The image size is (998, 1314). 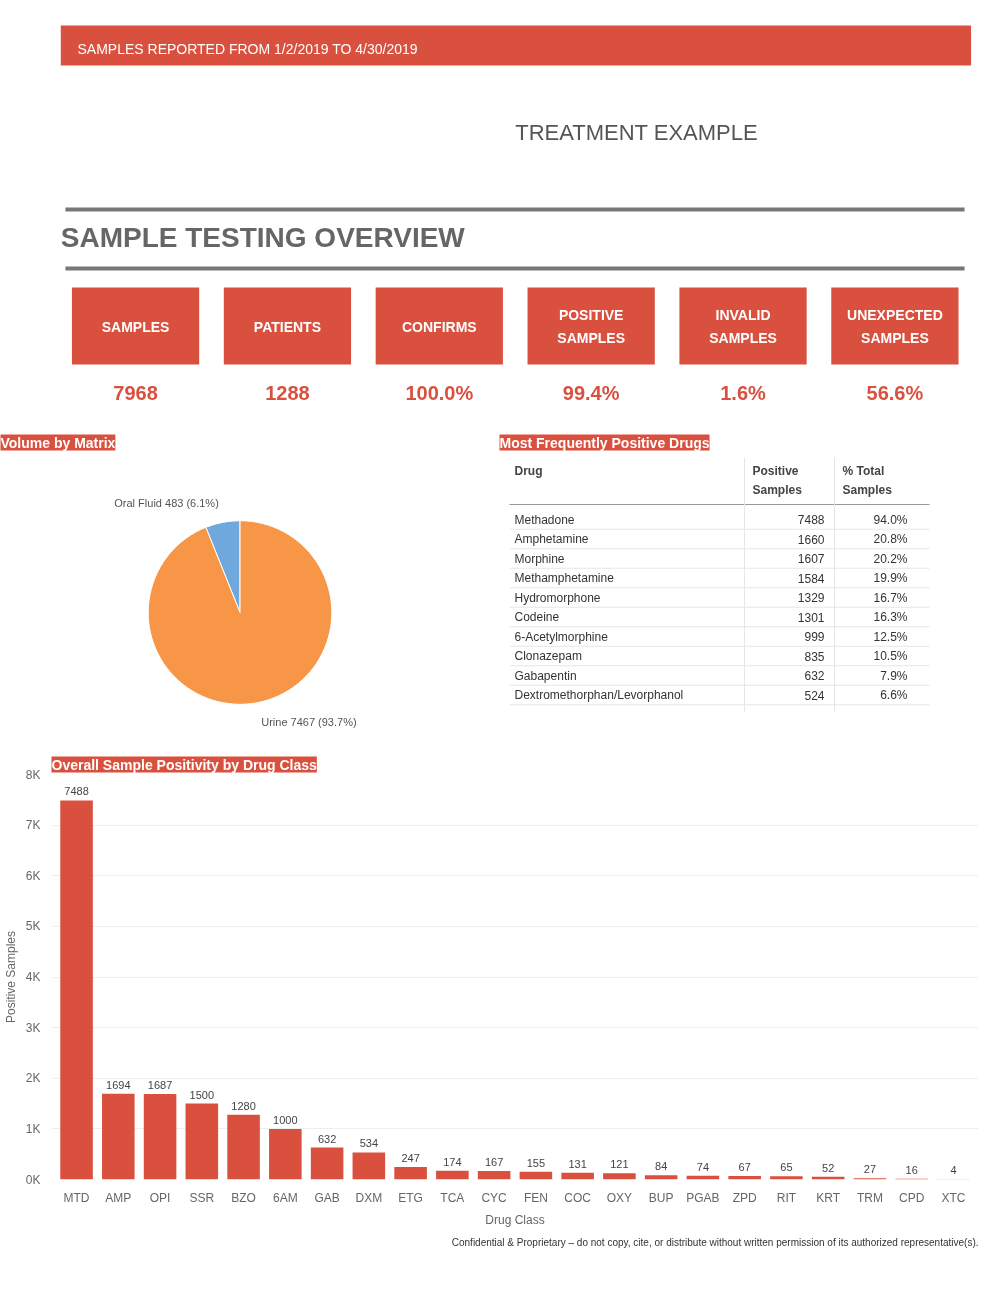 What do you see at coordinates (33, 1027) in the screenshot?
I see `y-tick-label: 3K` at bounding box center [33, 1027].